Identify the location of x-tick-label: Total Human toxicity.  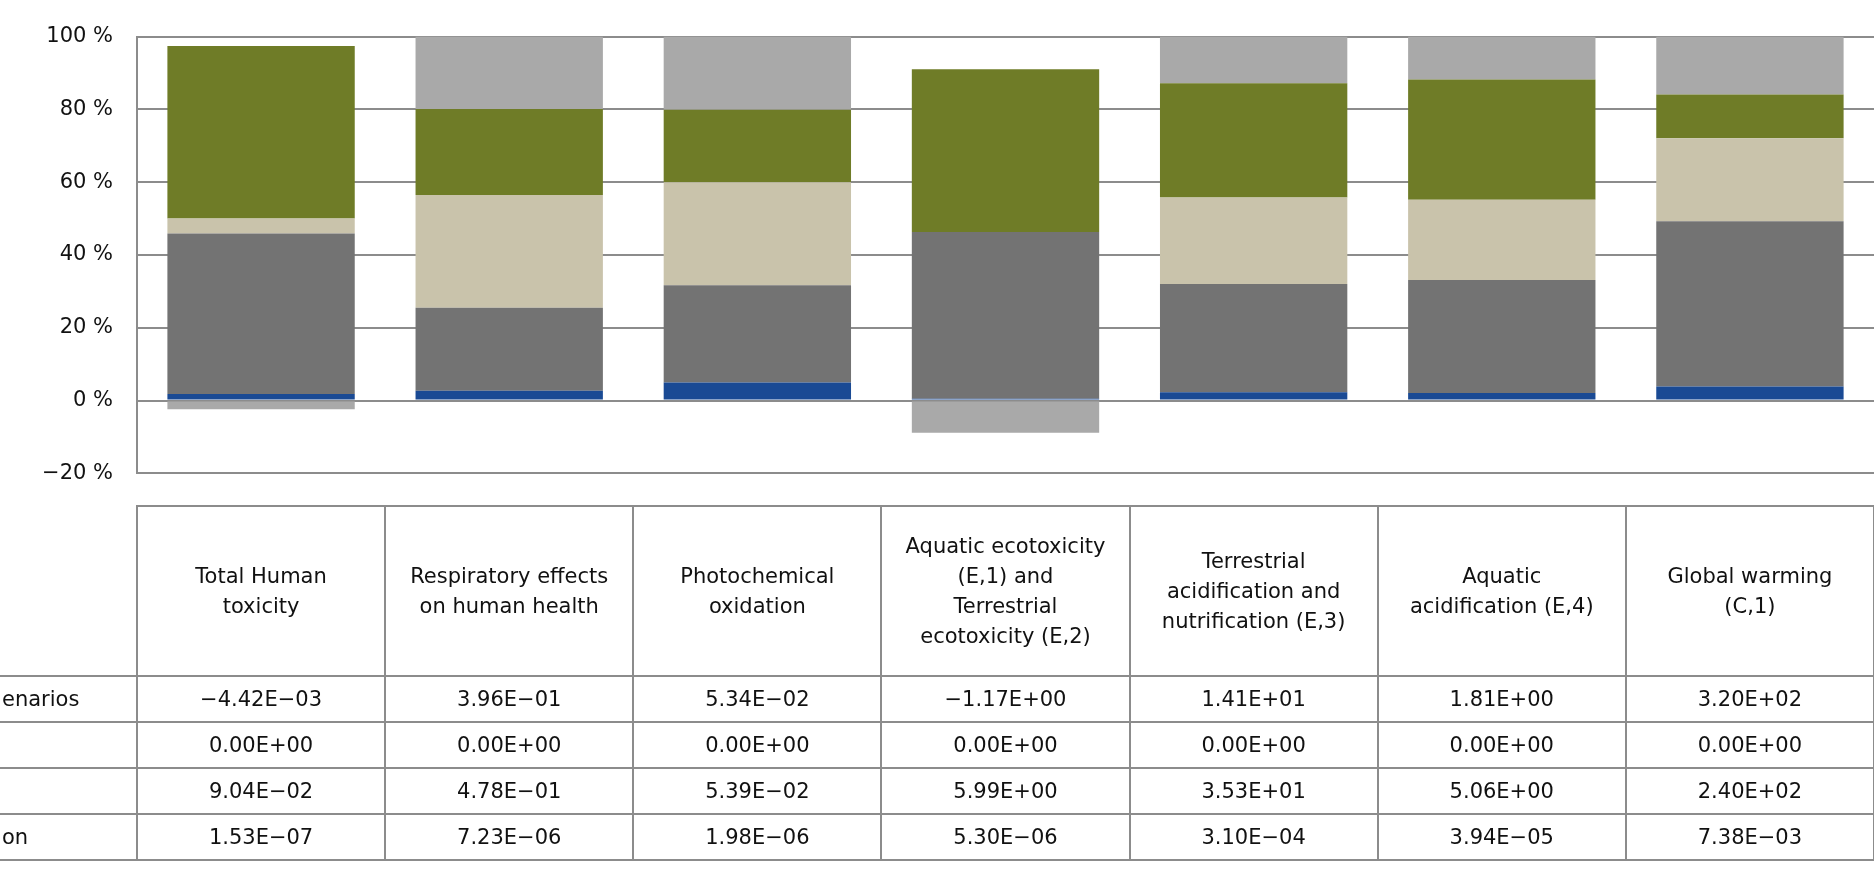
(261, 591).